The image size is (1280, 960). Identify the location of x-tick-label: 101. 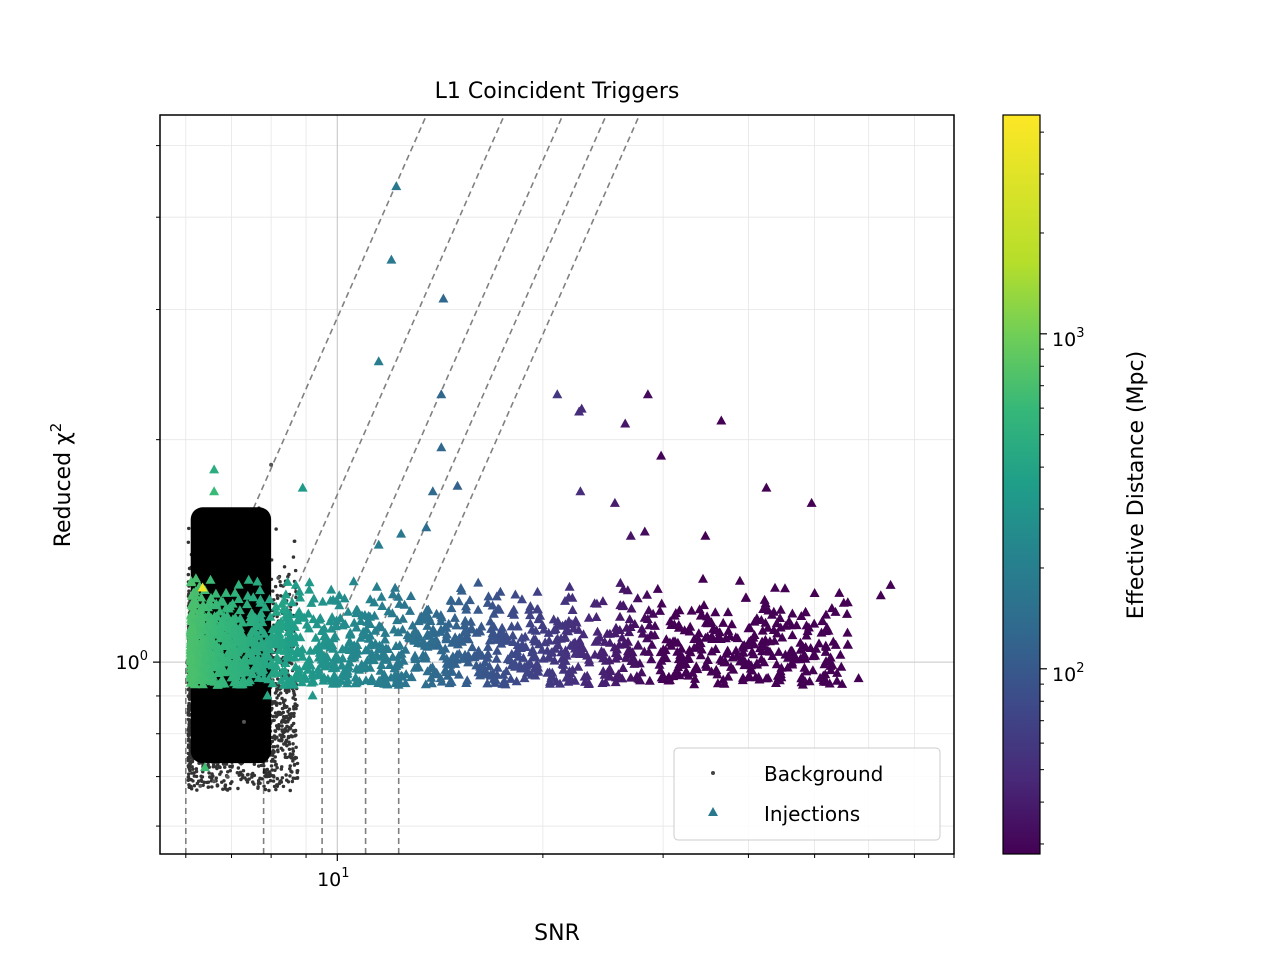
(333, 878).